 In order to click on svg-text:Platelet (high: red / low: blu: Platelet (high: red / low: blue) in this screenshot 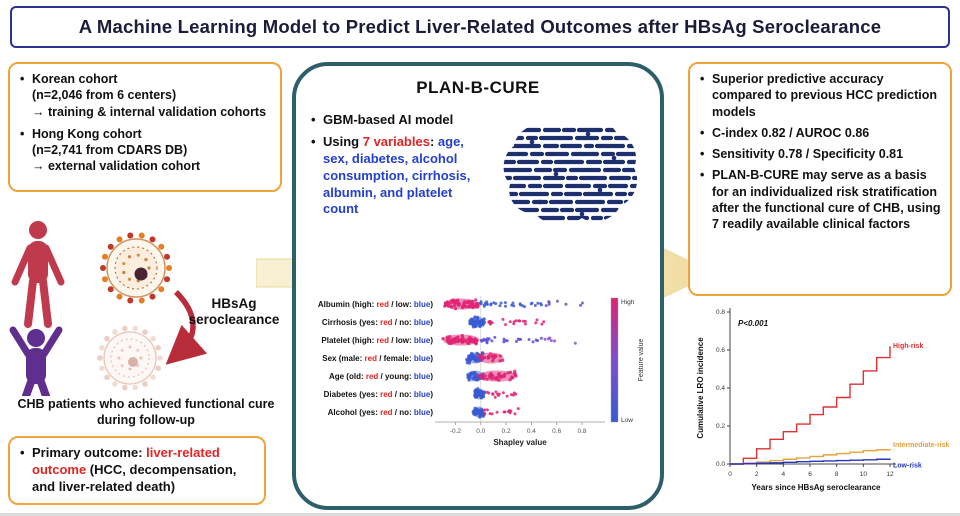, I will do `click(377, 340)`.